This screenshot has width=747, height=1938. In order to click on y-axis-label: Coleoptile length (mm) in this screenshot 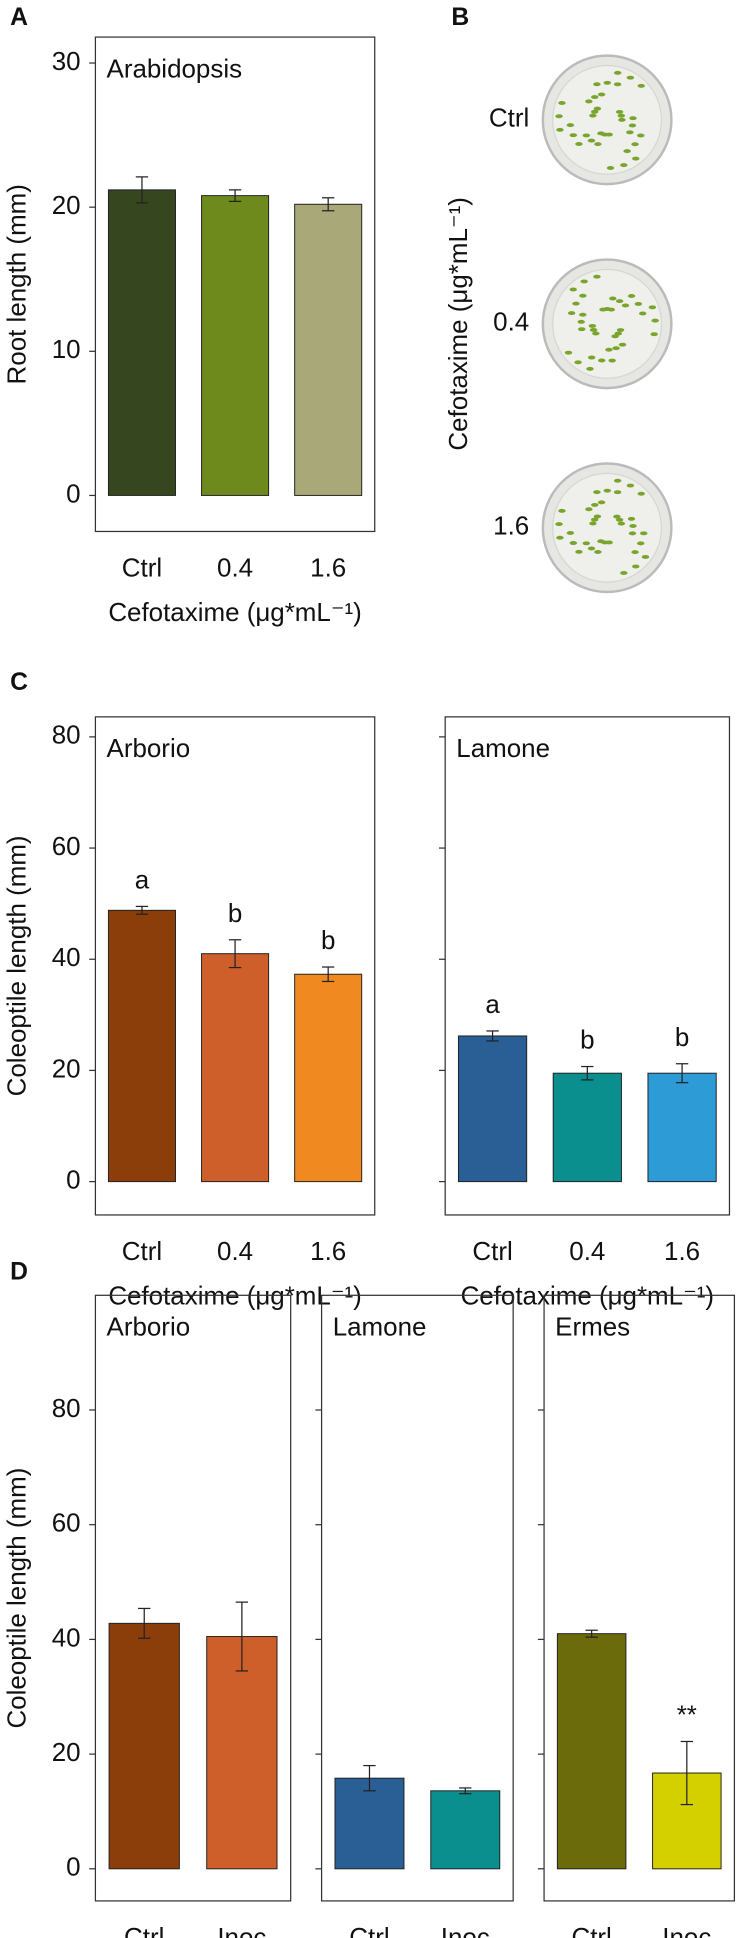, I will do `click(18, 965)`.